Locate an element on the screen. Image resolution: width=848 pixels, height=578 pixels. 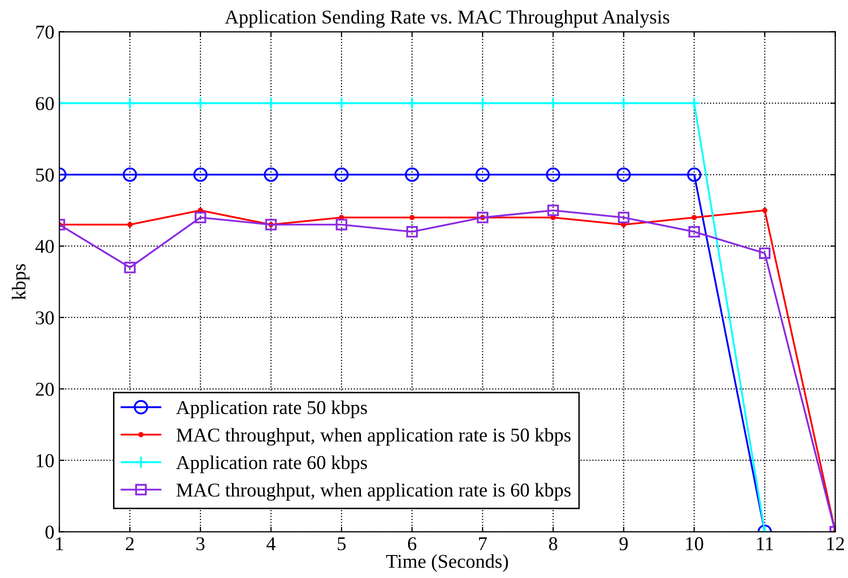
legend-label: MAC throughput, when application rate is 60 kbps is located at coordinates (373, 491).